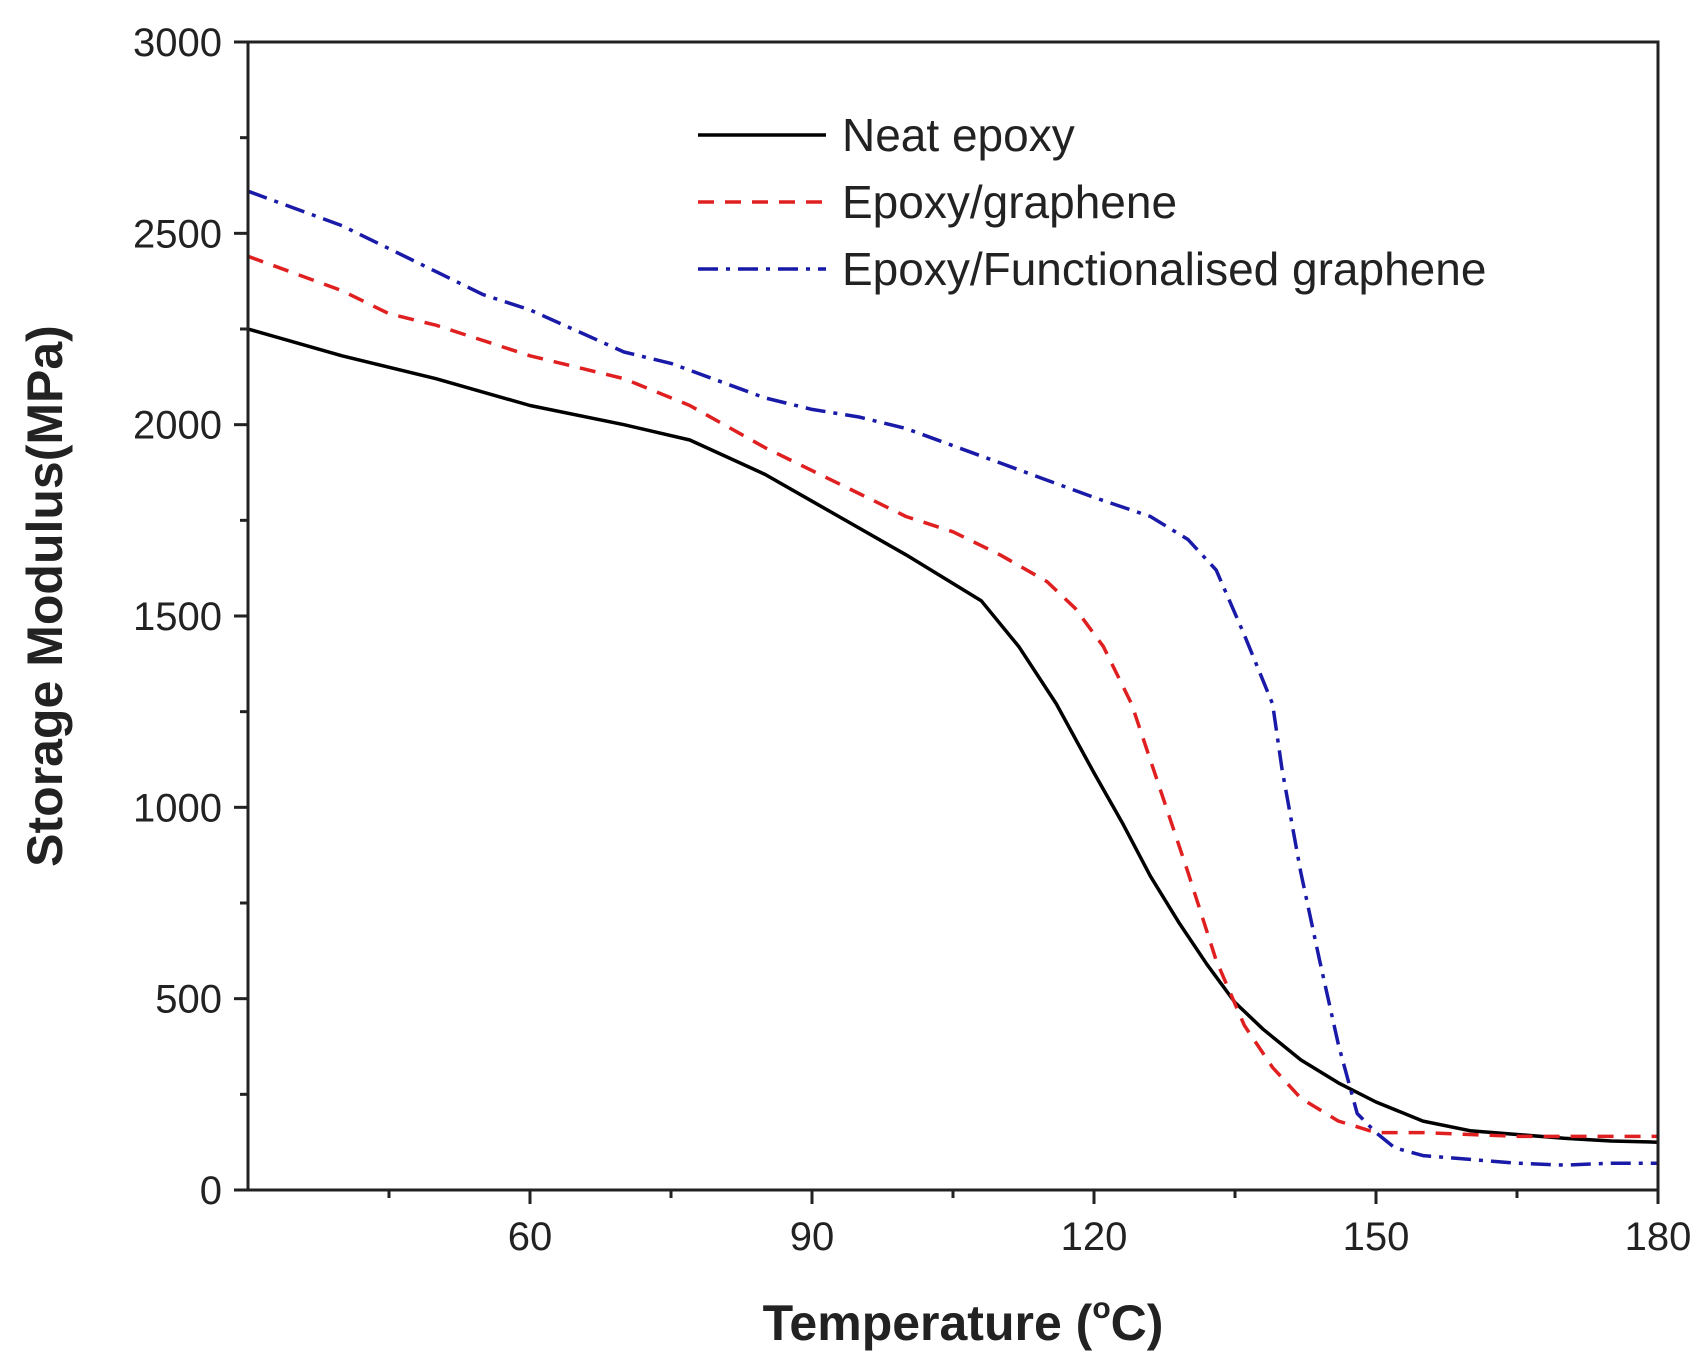 The image size is (1703, 1370). I want to click on x-tick-label: 120, so click(1094, 1237).